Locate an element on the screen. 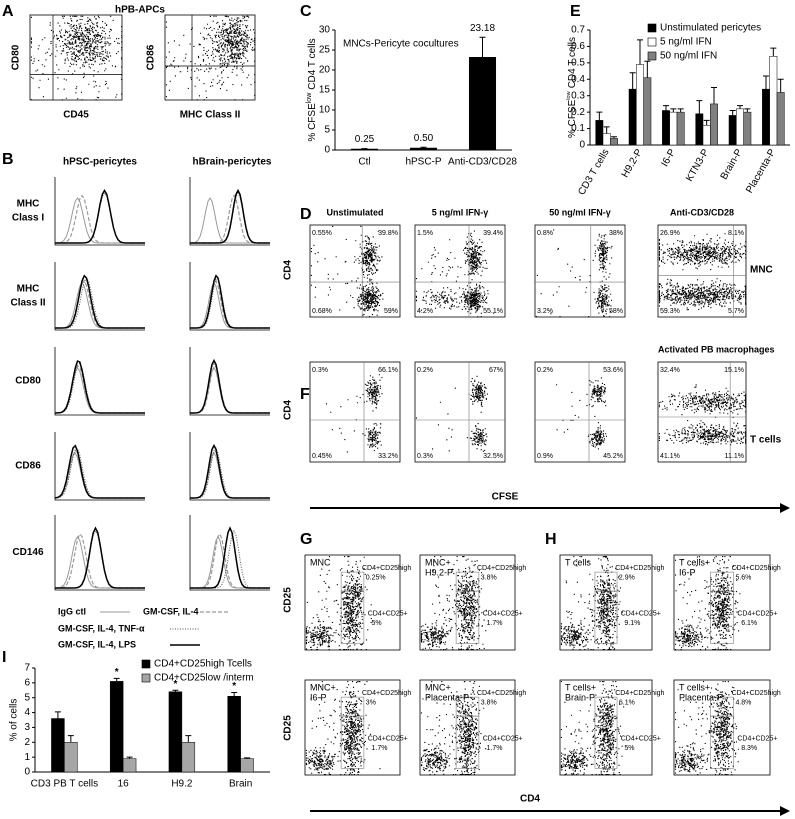 This screenshot has height=819, width=795. value-label: 0.50 is located at coordinates (424, 138).